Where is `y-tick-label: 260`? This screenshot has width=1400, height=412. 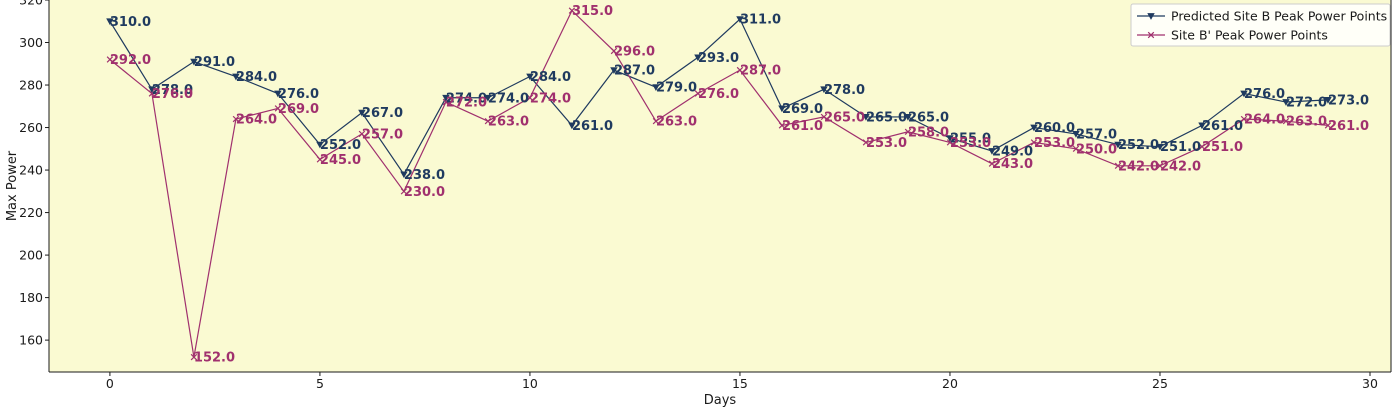
y-tick-label: 260 is located at coordinates (31, 127).